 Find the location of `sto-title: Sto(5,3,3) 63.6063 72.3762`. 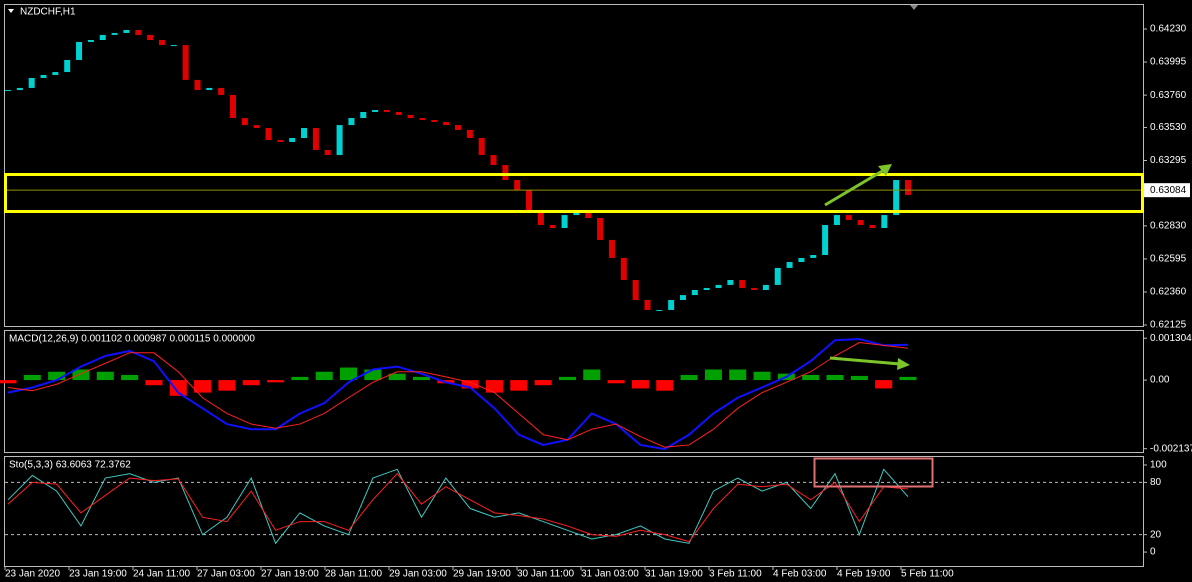

sto-title: Sto(5,3,3) 63.6063 72.3762 is located at coordinates (70, 465).